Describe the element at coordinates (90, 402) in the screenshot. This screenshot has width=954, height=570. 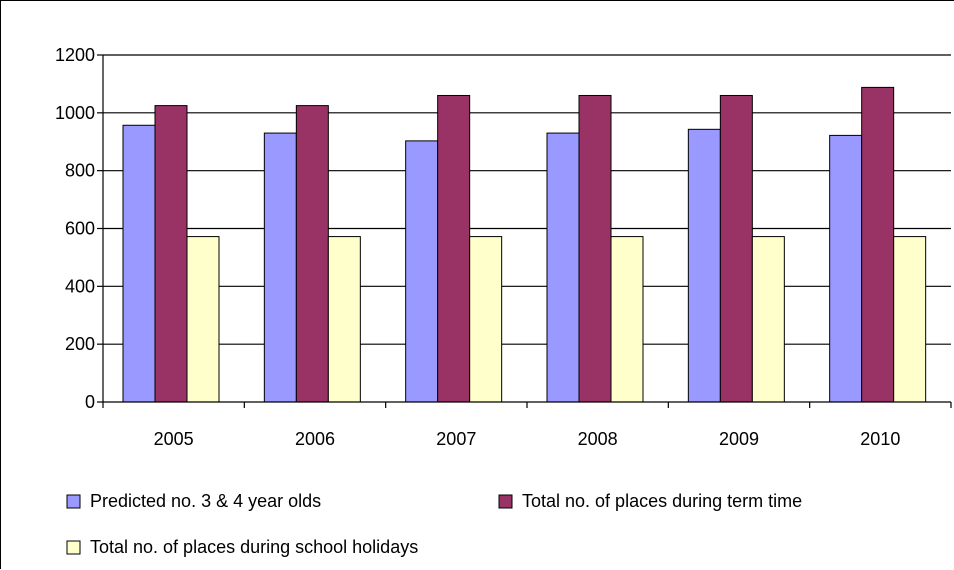
I see `y-tick-label: 0` at that location.